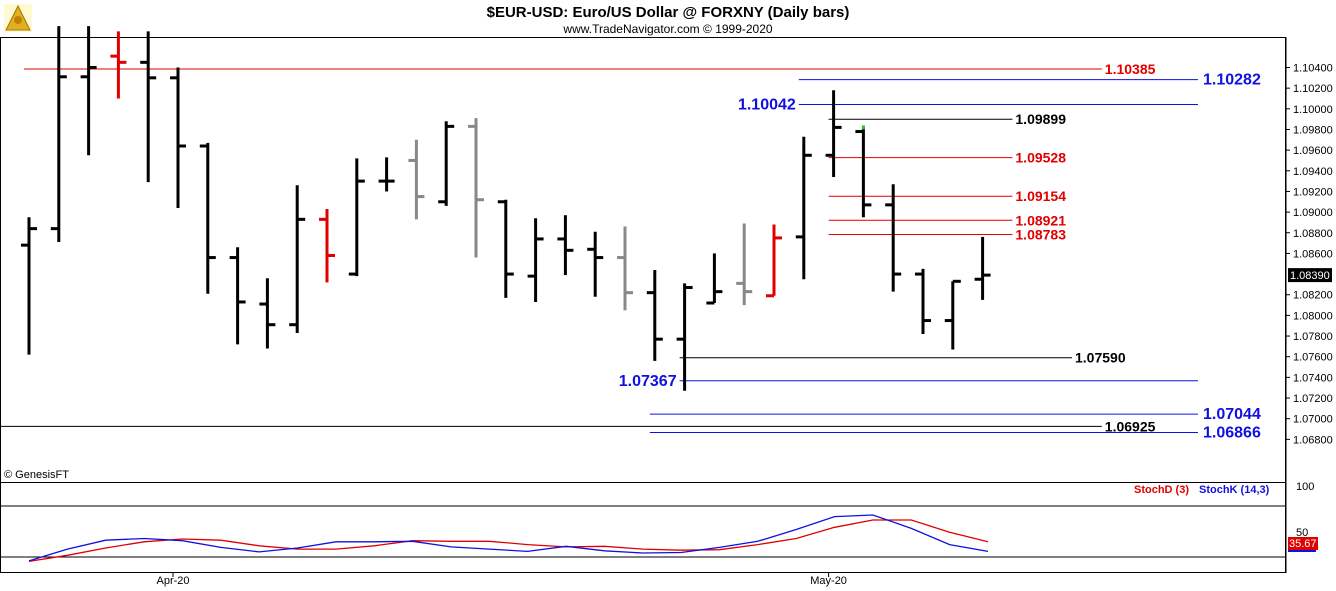  What do you see at coordinates (1313, 68) in the screenshot?
I see `price-tick-label: 1.10400` at bounding box center [1313, 68].